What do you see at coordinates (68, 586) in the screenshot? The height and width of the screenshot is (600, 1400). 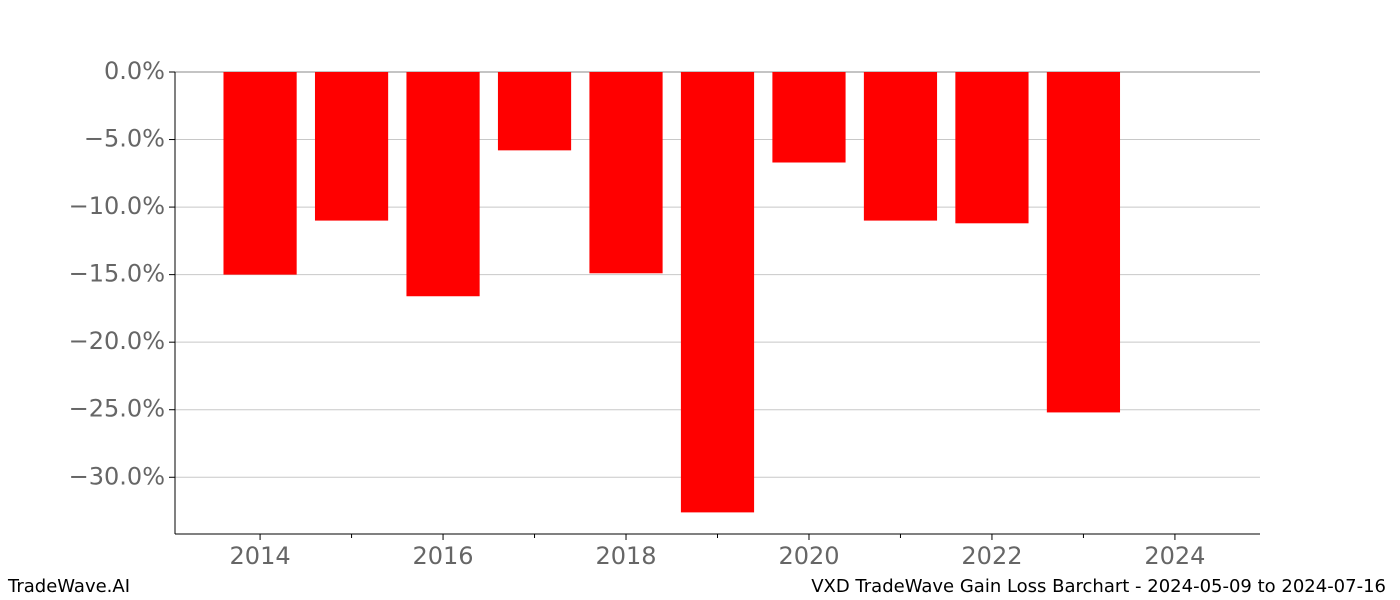 I see `brand: TradeWave.AI` at bounding box center [68, 586].